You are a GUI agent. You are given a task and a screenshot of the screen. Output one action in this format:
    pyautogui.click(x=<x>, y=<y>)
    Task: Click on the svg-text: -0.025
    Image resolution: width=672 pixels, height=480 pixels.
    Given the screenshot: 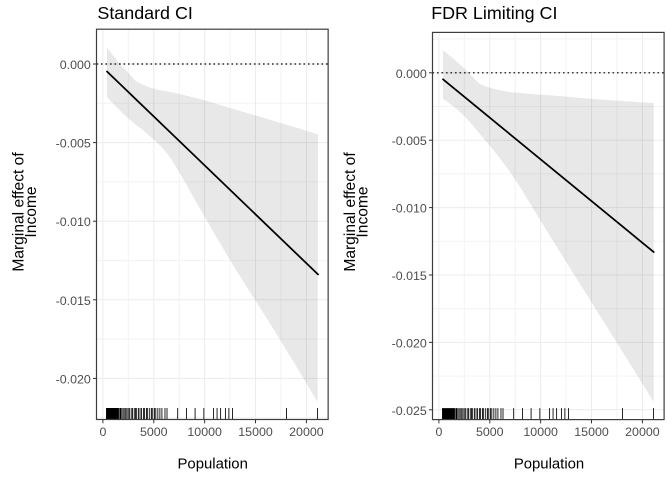 What is the action you would take?
    pyautogui.click(x=409, y=411)
    